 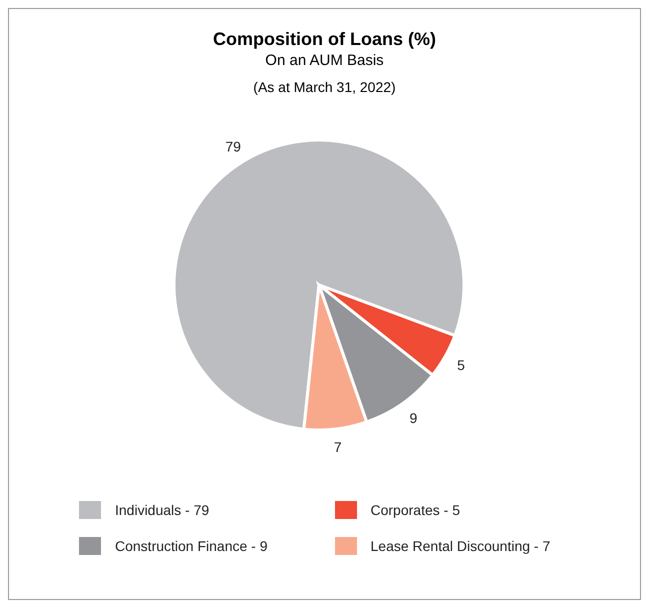 What do you see at coordinates (191, 546) in the screenshot?
I see `legend-label: Construction Finance - 9` at bounding box center [191, 546].